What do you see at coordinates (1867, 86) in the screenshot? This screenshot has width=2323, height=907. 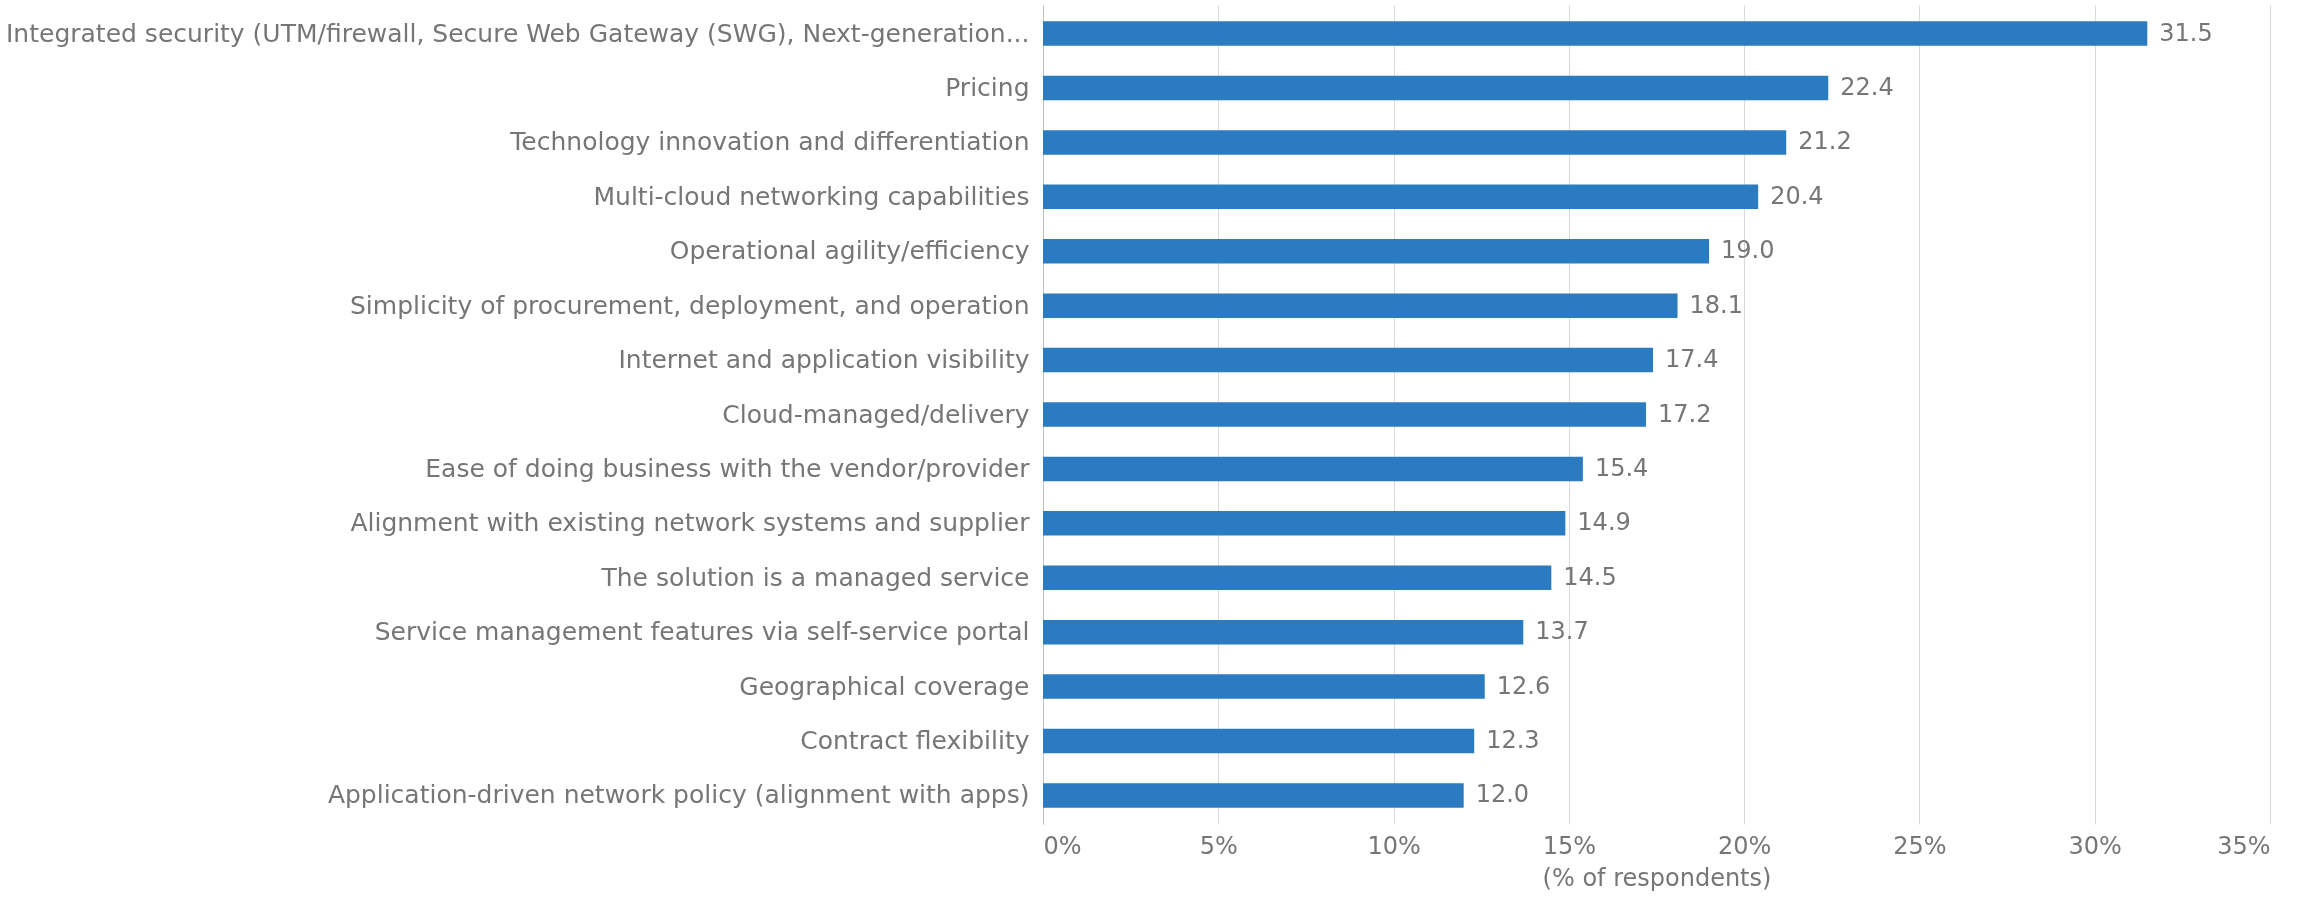 I see `data-label: 22.4` at bounding box center [1867, 86].